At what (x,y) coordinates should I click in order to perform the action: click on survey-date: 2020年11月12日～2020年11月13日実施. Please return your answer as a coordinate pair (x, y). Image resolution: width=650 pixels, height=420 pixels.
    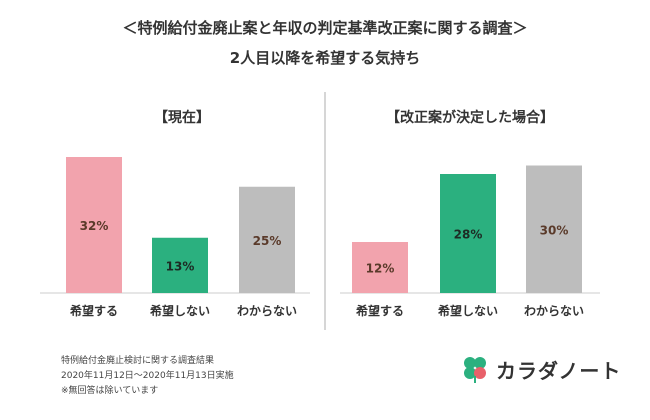
    Looking at the image, I should click on (147, 376).